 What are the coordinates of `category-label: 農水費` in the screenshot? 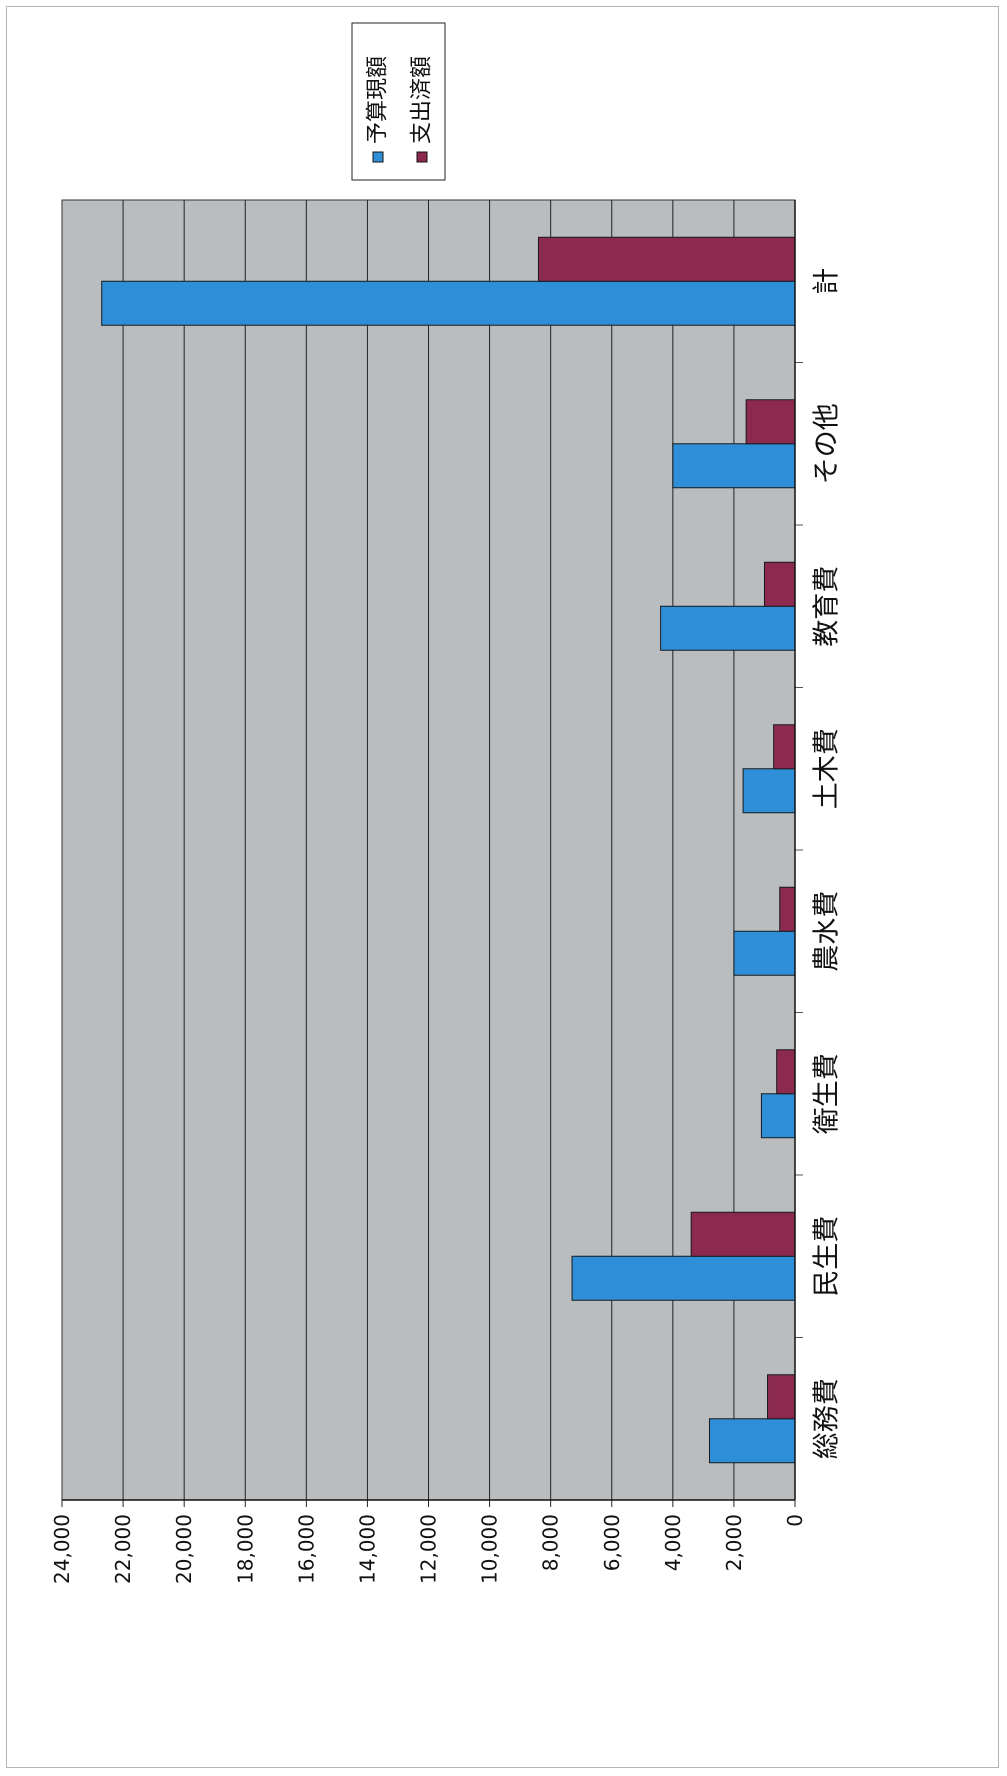 It's located at (827, 931).